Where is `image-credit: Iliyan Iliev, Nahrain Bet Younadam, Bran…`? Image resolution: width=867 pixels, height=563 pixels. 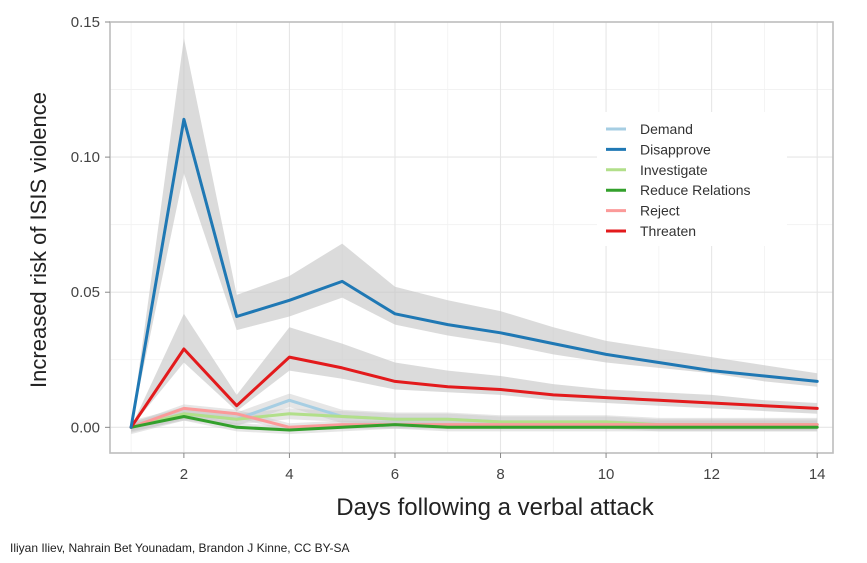
image-credit: Iliyan Iliev, Nahrain Bet Younadam, Bran… is located at coordinates (180, 548).